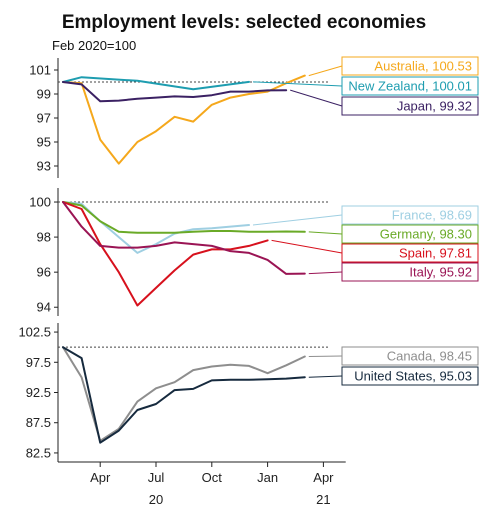  What do you see at coordinates (434, 106) in the screenshot?
I see `legend-text: Japan, 99.32` at bounding box center [434, 106].